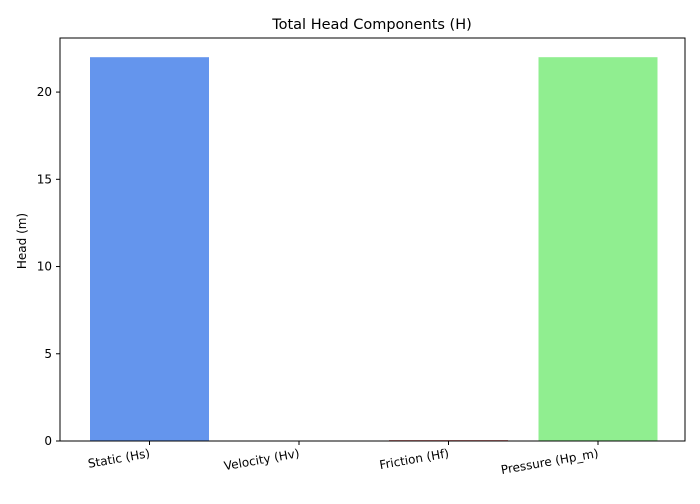 The width and height of the screenshot is (700, 504). I want to click on y-axis-ticks: 0 5 10 15 20, so click(48, 266).